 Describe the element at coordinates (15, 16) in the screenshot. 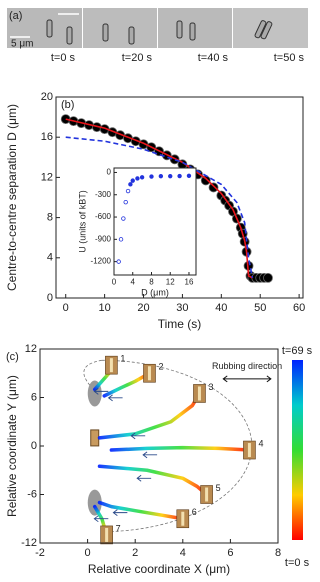

I see `panel-label: (a)` at that location.